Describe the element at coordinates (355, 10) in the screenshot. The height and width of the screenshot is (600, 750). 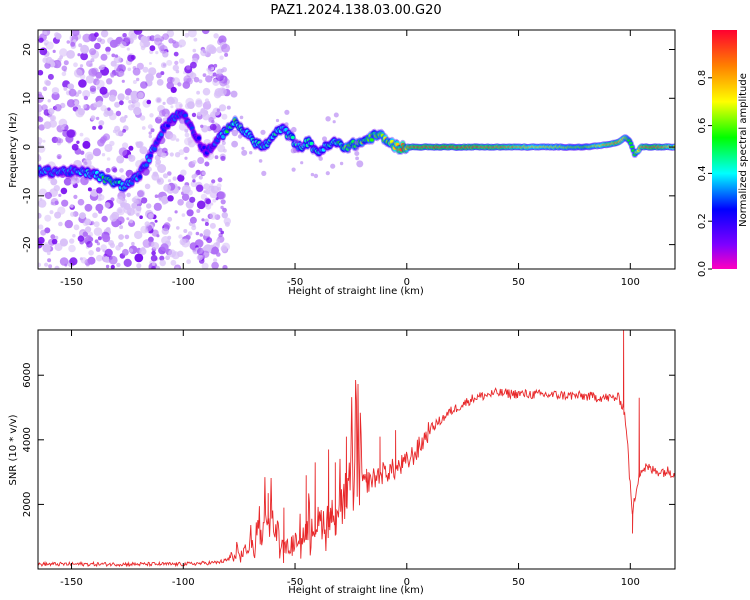
I see `figure-title: PAZ1.2024.138.03.00.G20` at that location.